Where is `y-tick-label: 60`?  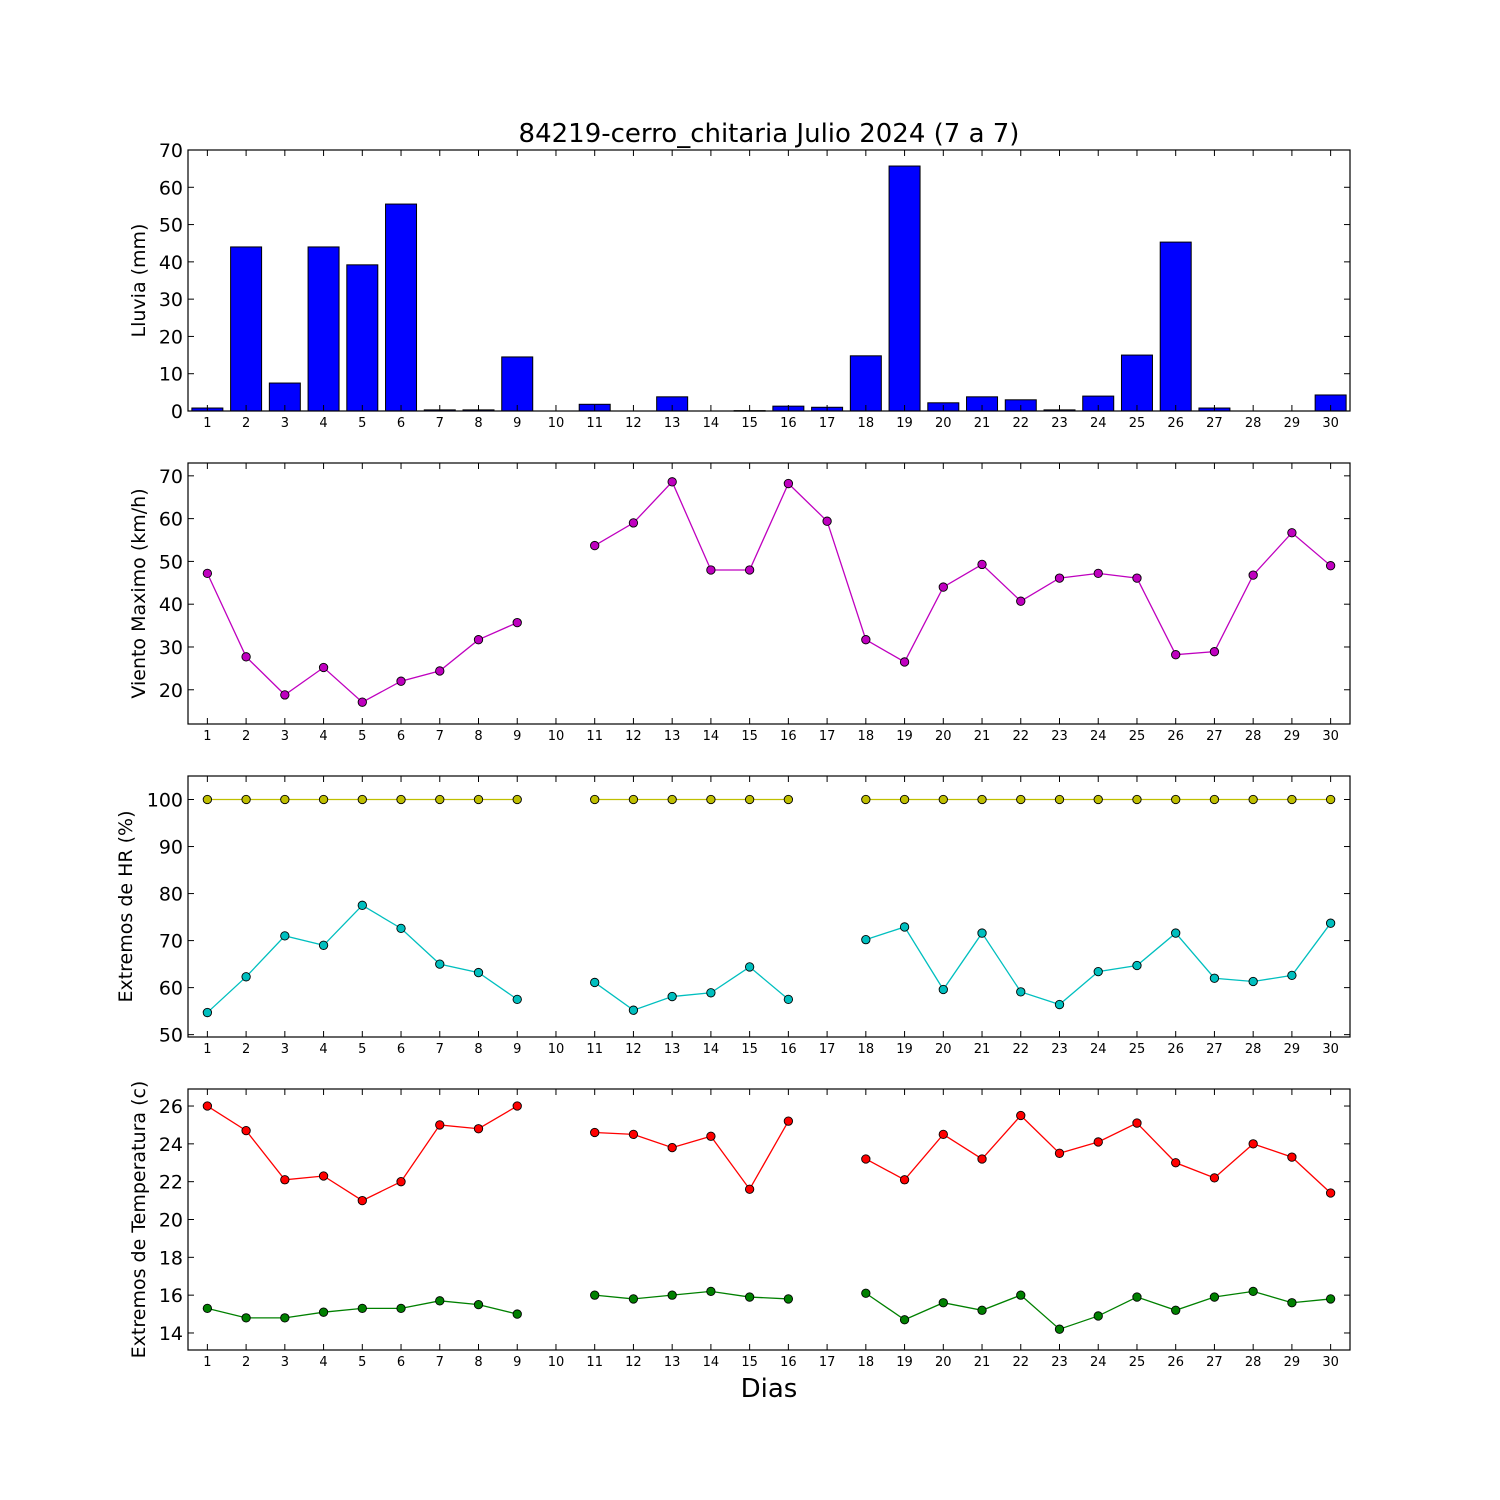
y-tick-label: 60 is located at coordinates (171, 989).